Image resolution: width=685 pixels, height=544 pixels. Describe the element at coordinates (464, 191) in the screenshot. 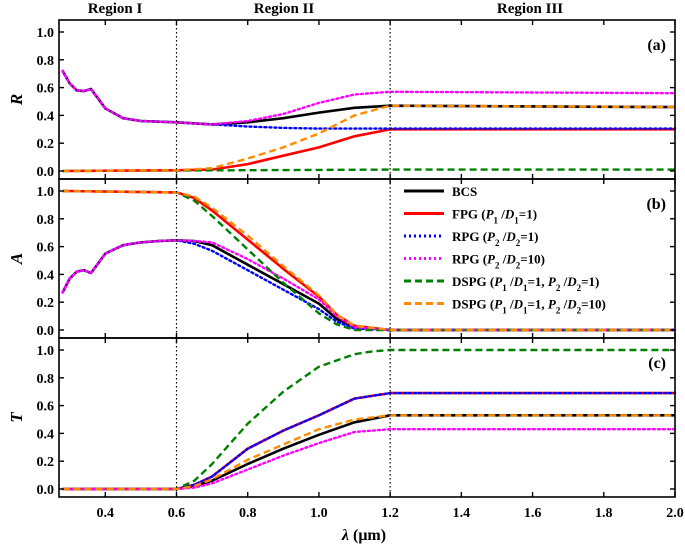

I see `legend-label-bcs: BCS` at that location.